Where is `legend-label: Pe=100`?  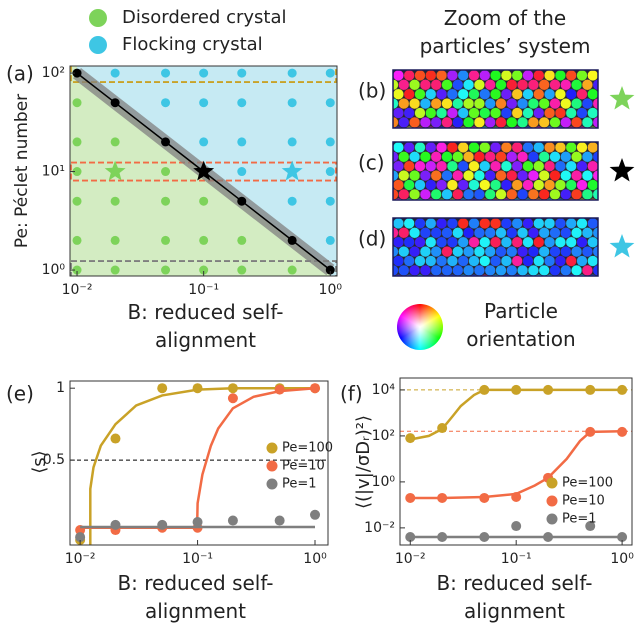
legend-label: Pe=100 is located at coordinates (307, 448).